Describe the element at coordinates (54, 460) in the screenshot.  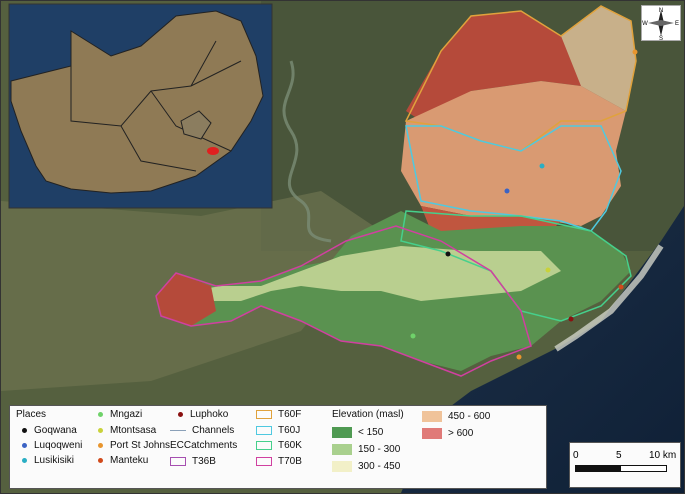
I see `legend-place-label: Lusikisiki` at that location.